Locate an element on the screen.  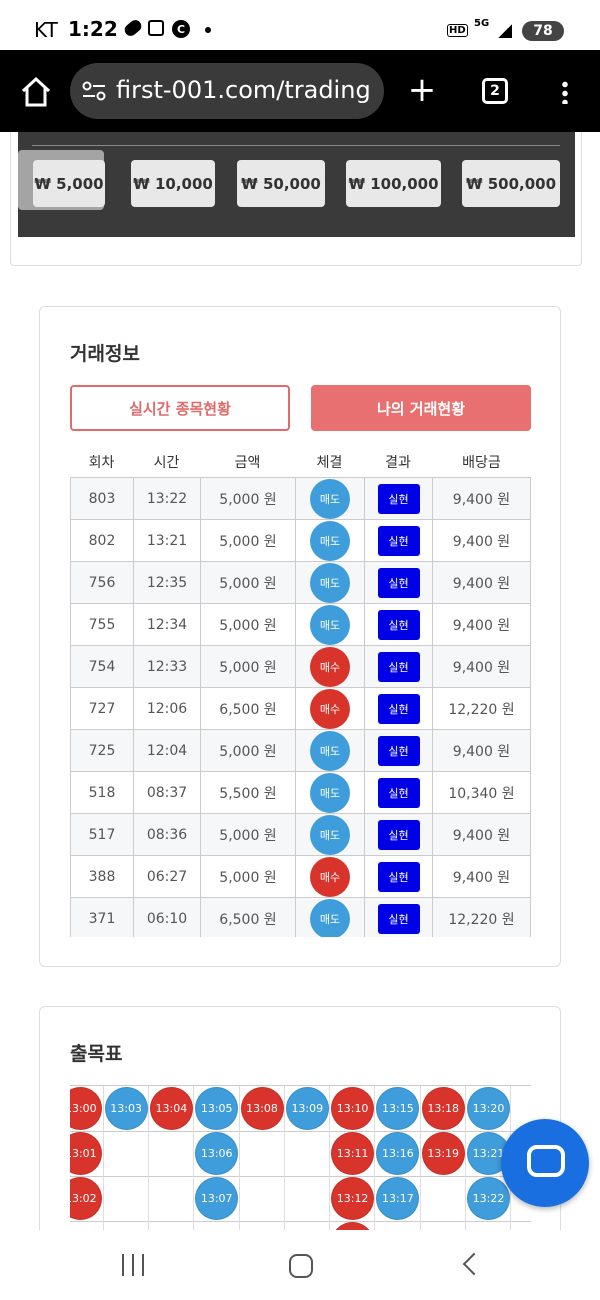
amount-button: ₩ 100,000 is located at coordinates (393, 183).